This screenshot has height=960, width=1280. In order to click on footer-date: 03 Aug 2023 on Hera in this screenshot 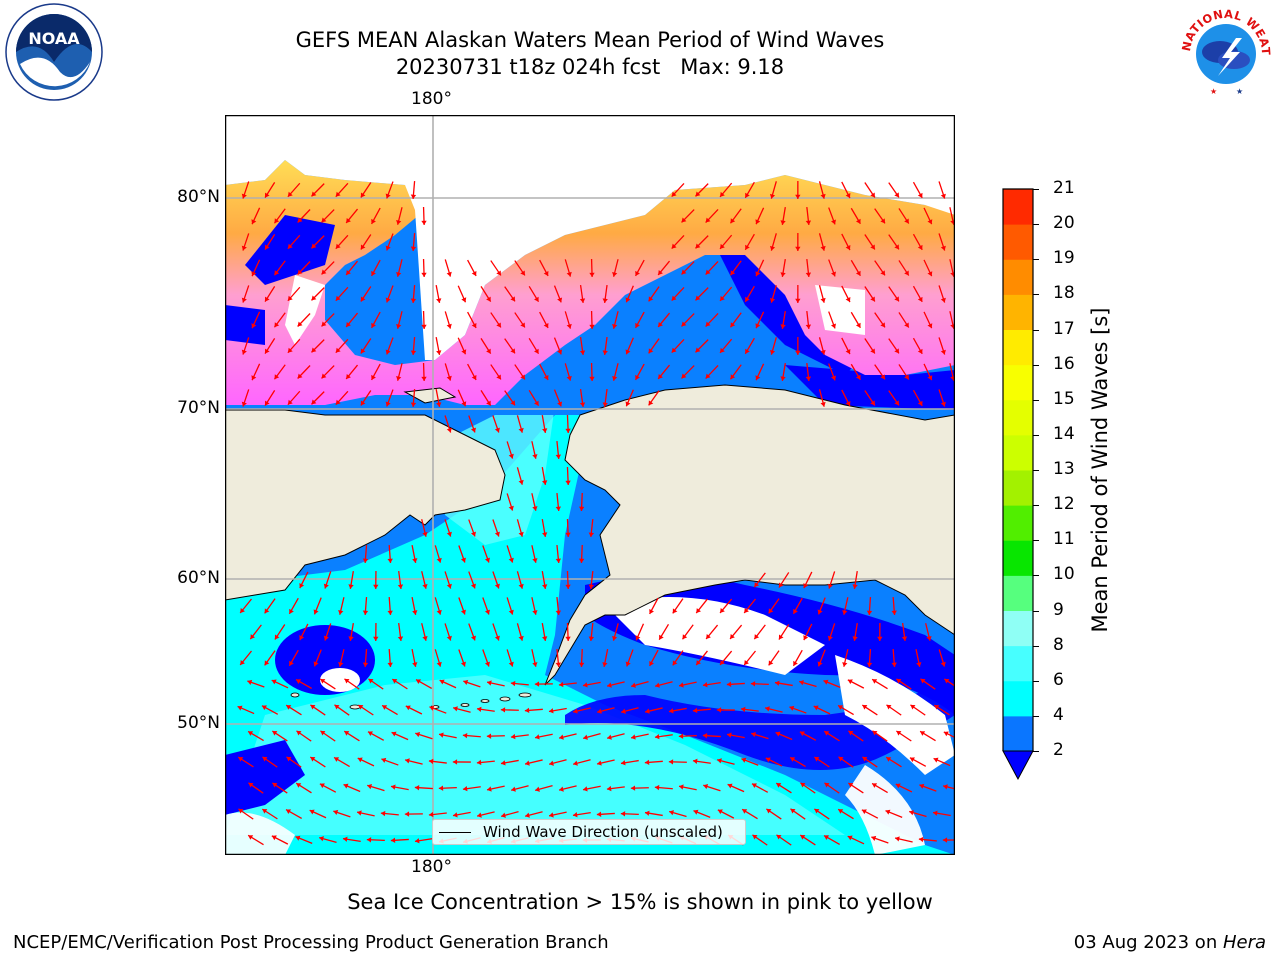, I will do `click(1170, 942)`.